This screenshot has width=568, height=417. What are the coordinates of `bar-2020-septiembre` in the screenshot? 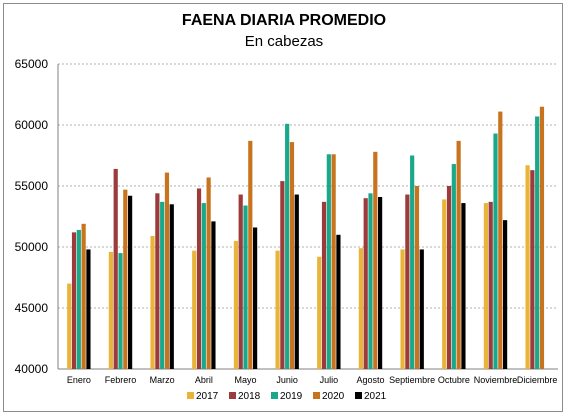 It's located at (417, 277).